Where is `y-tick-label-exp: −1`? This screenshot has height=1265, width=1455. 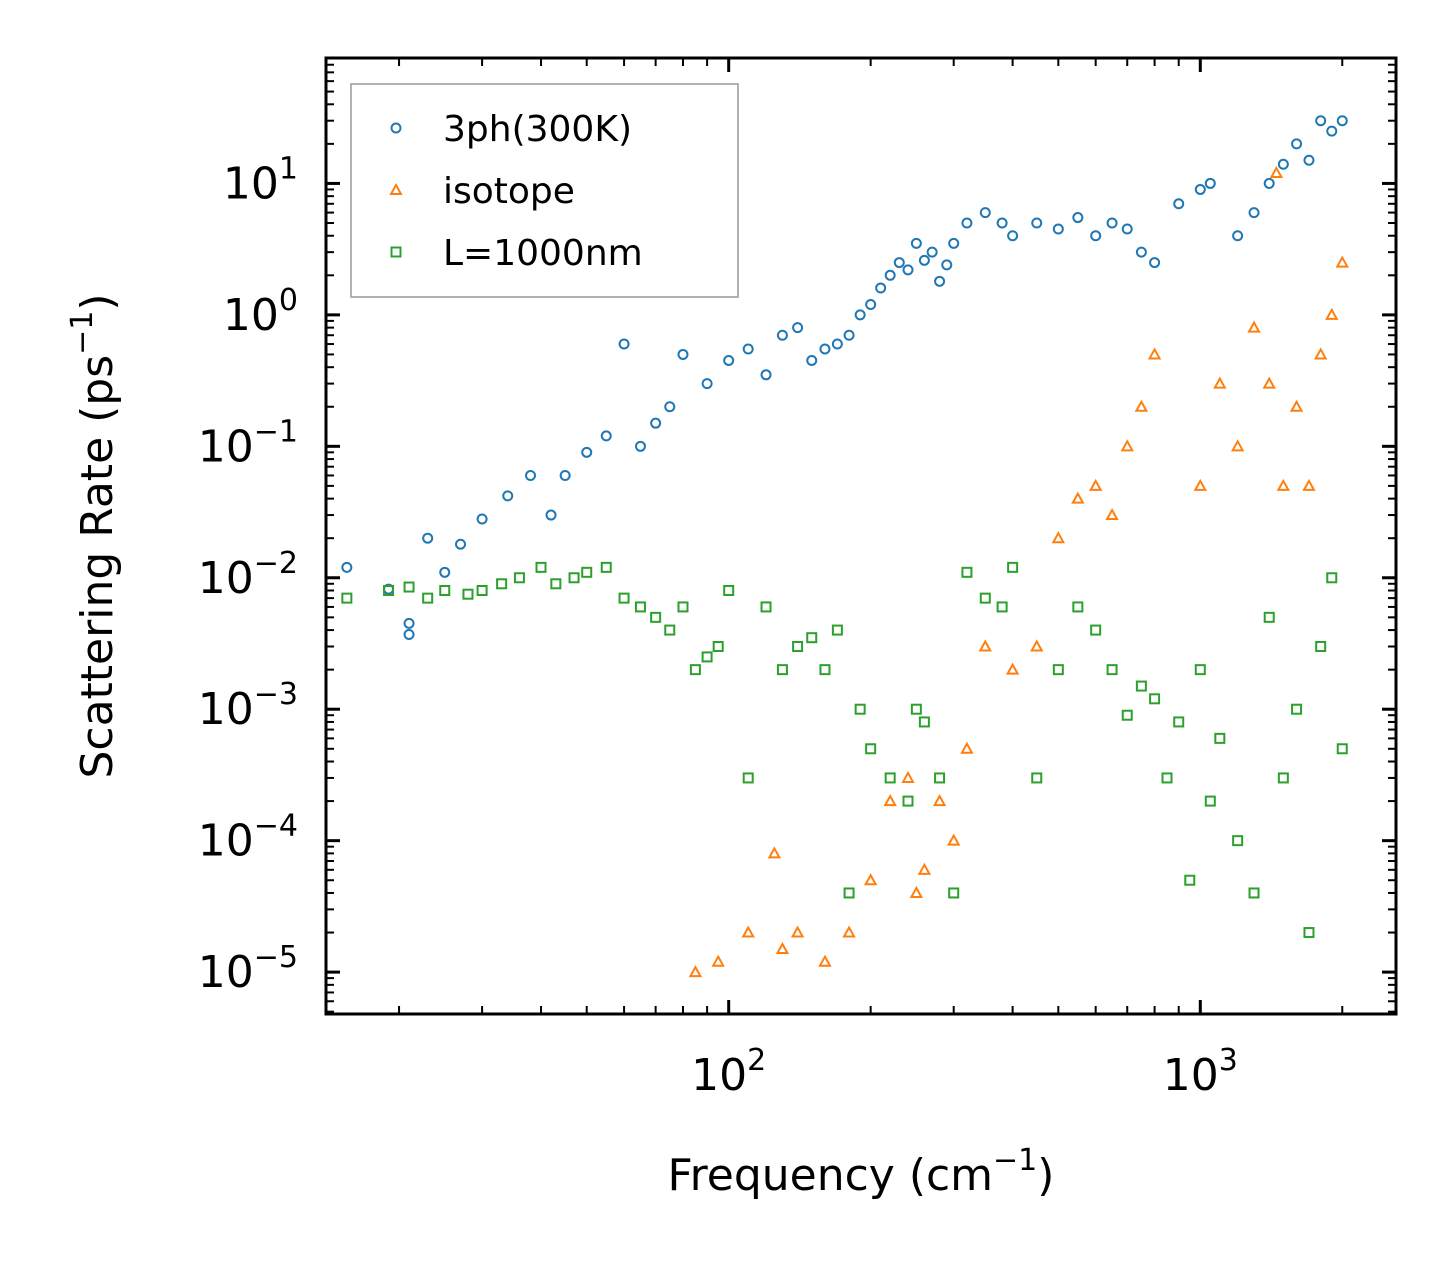
y-tick-label-exp: −1 is located at coordinates (276, 431).